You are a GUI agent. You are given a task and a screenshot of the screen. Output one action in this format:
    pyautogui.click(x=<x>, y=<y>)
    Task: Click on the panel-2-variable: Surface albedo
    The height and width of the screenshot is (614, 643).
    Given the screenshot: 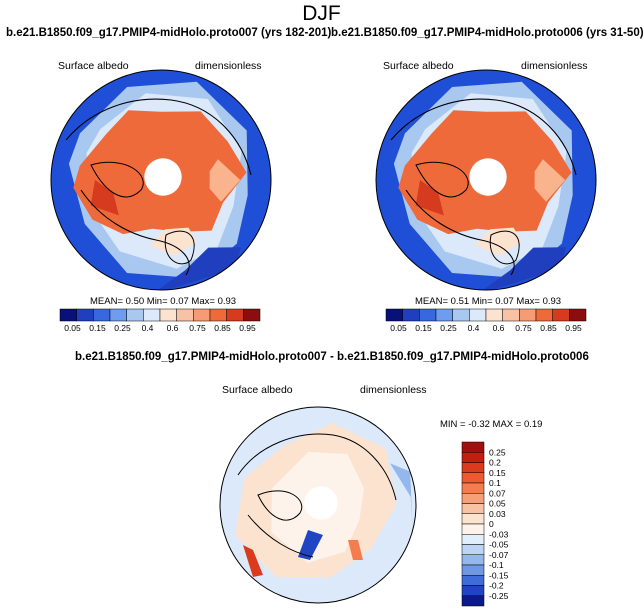 What is the action you would take?
    pyautogui.click(x=418, y=66)
    